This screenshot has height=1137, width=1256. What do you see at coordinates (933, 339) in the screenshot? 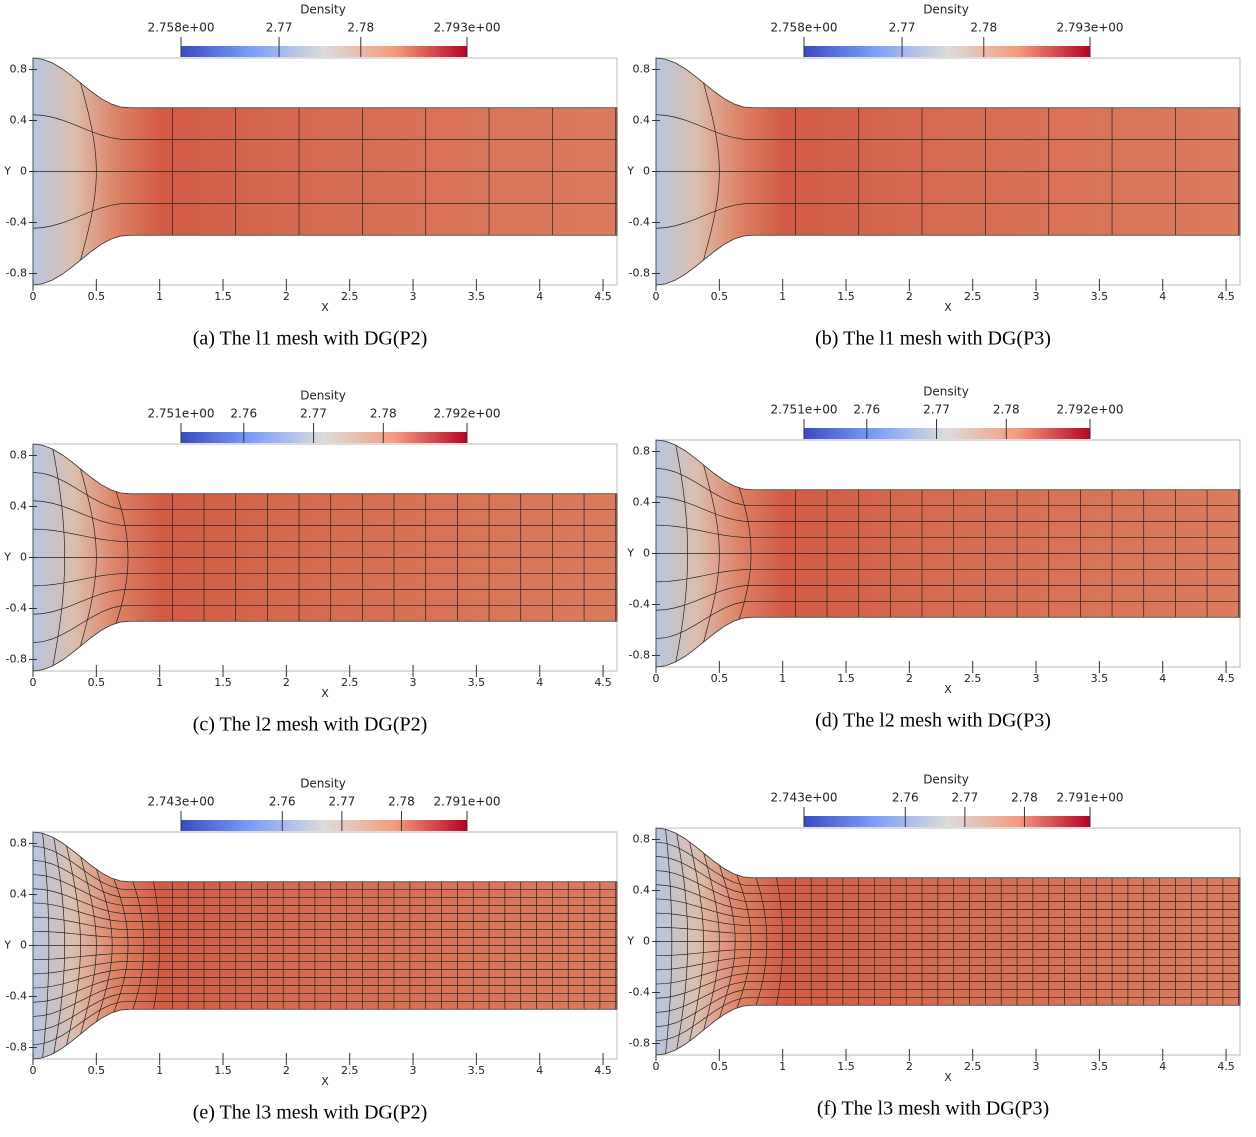
I see `caption: (b) The l1 mesh with DG(P3)` at bounding box center [933, 339].